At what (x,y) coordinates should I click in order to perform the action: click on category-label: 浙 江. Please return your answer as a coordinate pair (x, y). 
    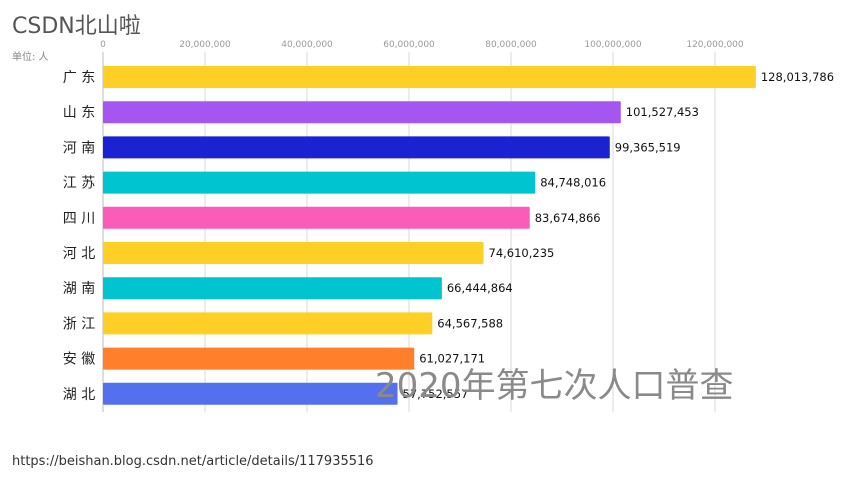
    Looking at the image, I should click on (79, 324).